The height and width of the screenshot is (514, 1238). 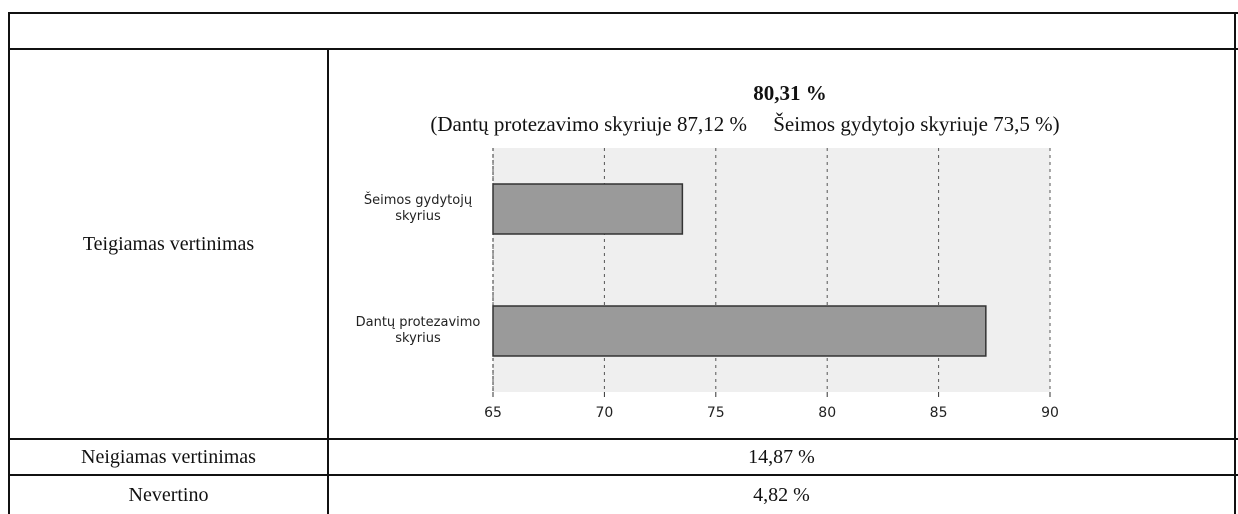 I want to click on row-label: Nevertino, so click(x=168, y=494).